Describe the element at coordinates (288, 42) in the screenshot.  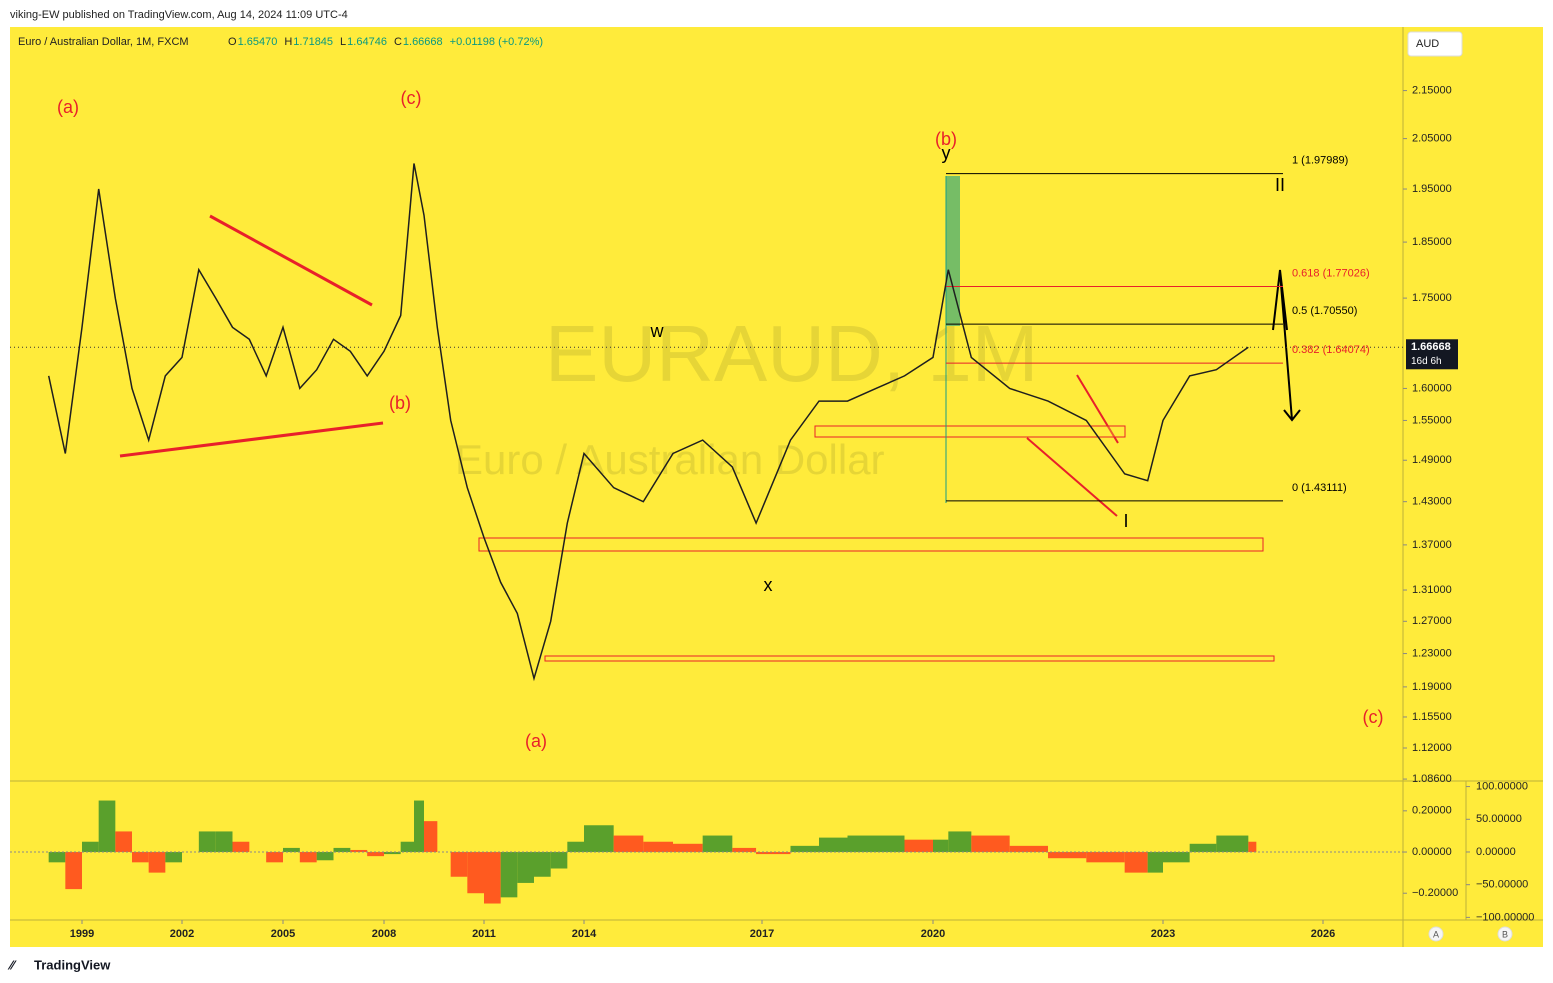
I see `legend-key: H` at that location.